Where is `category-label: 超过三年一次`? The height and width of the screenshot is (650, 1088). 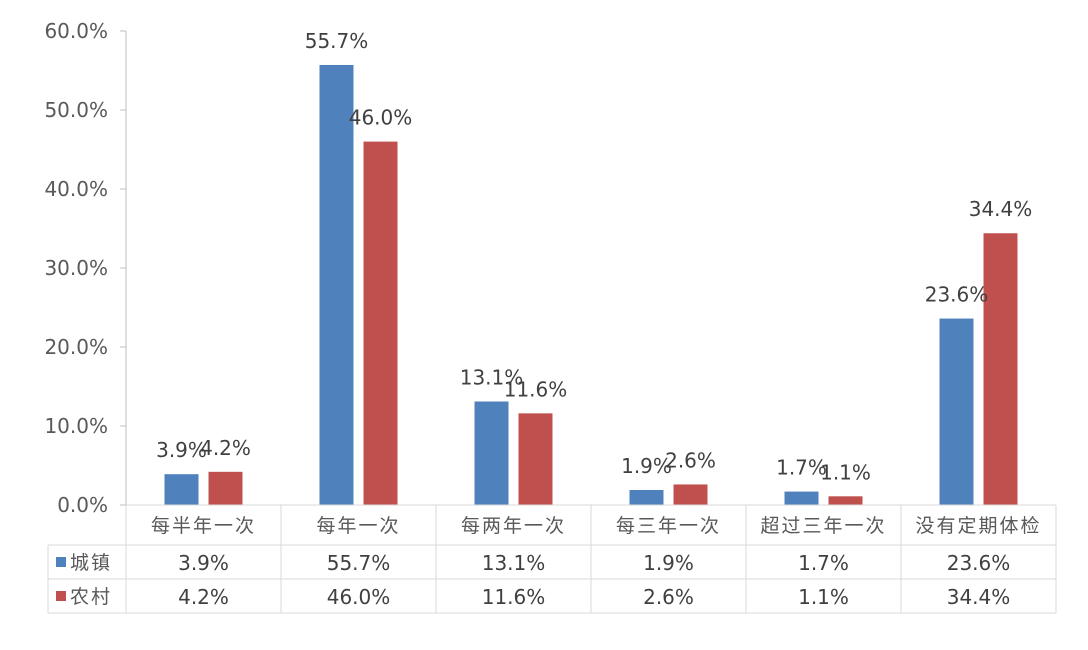 category-label: 超过三年一次 is located at coordinates (823, 526).